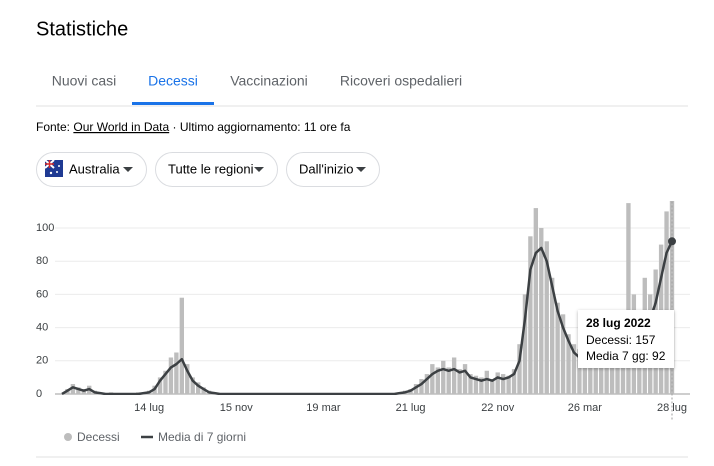 The image size is (714, 466). Describe the element at coordinates (585, 408) in the screenshot. I see `x-tick-label: 26 mar` at that location.